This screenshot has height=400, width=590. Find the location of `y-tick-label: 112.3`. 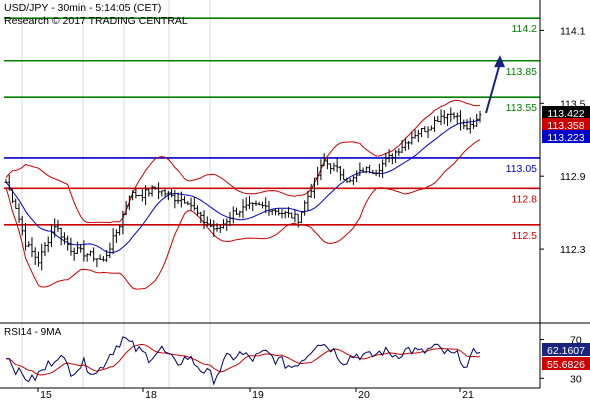

y-tick-label: 112.3 is located at coordinates (573, 250).